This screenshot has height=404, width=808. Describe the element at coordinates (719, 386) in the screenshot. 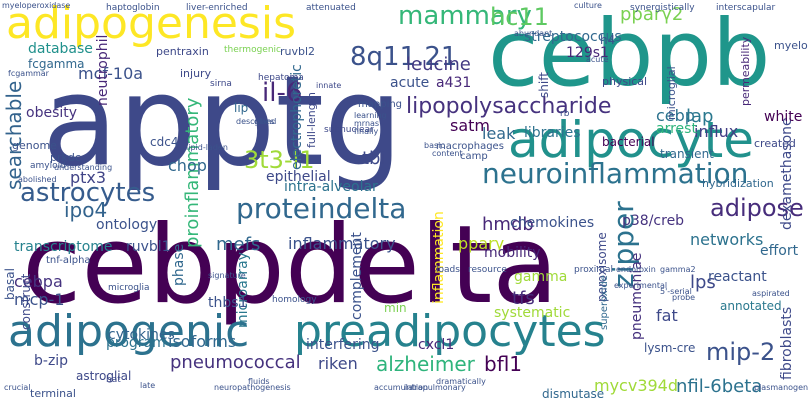

I see `word: nfil-6beta` at that location.